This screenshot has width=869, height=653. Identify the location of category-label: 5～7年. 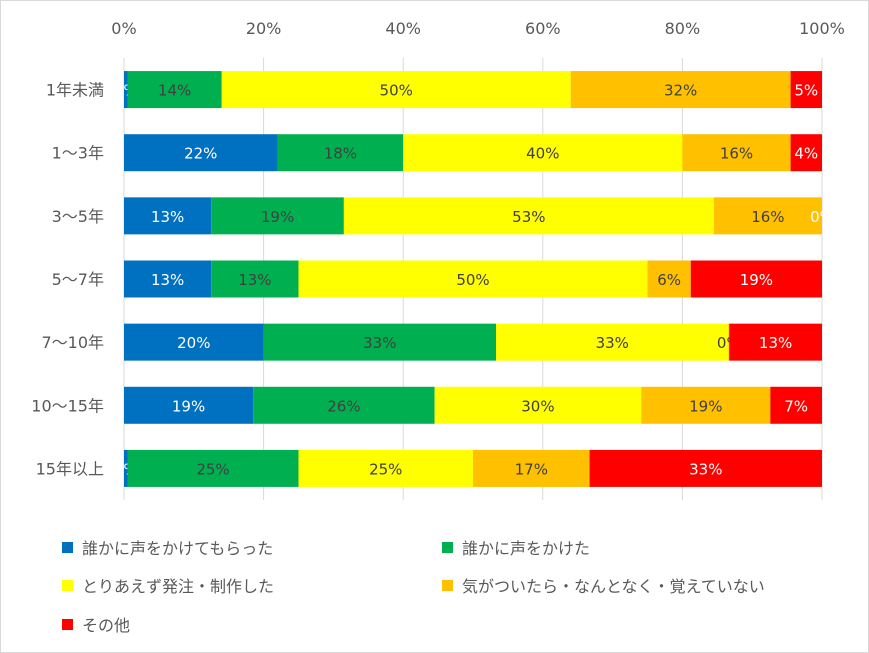
(78, 279).